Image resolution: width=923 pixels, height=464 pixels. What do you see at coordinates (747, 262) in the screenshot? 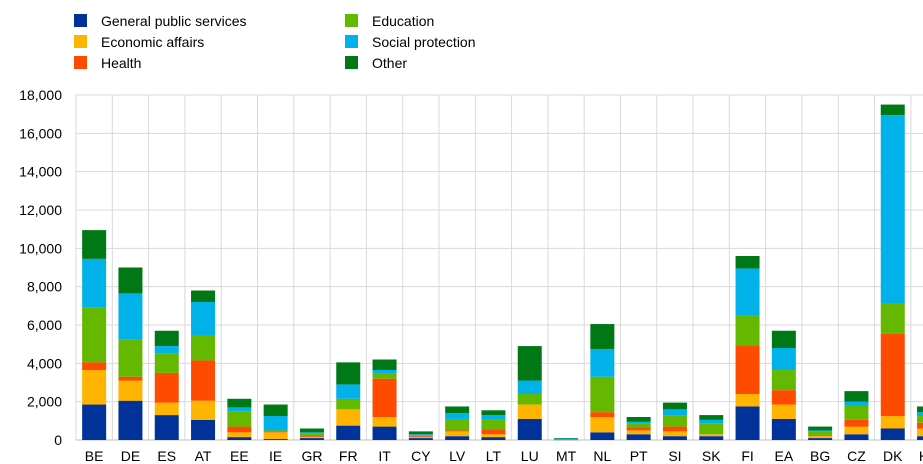
I see `bar-fi-other` at bounding box center [747, 262].